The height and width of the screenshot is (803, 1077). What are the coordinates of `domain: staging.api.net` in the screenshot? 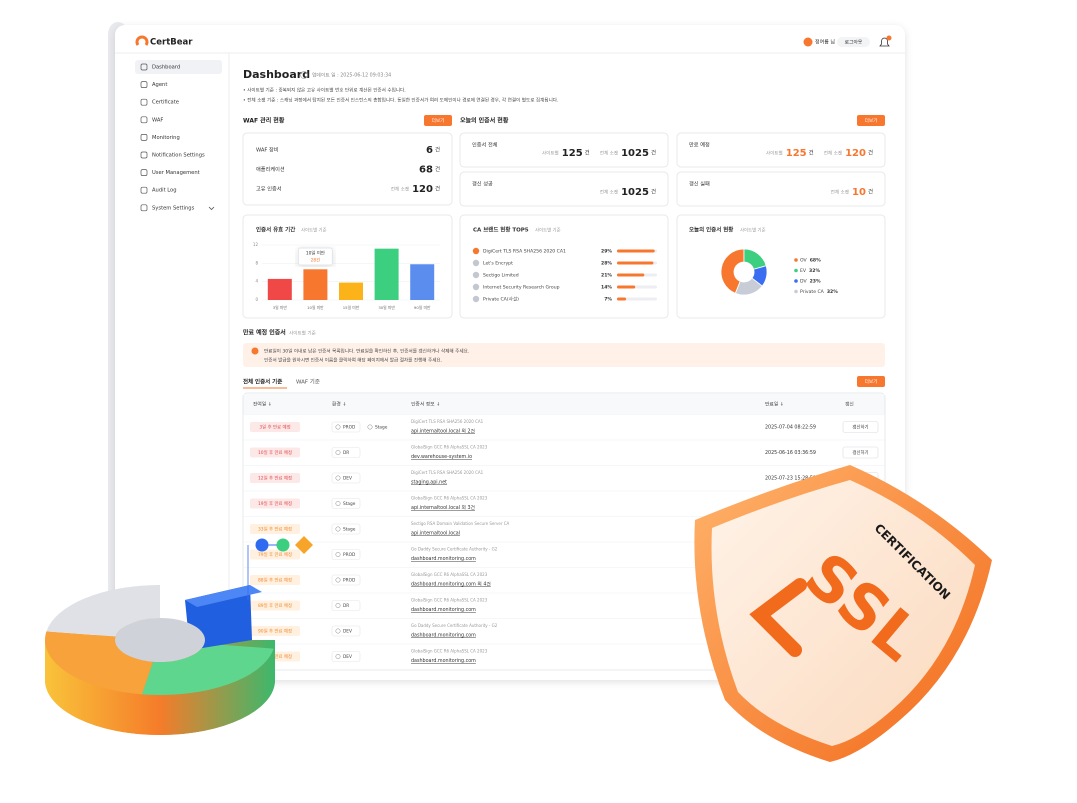 It's located at (429, 483).